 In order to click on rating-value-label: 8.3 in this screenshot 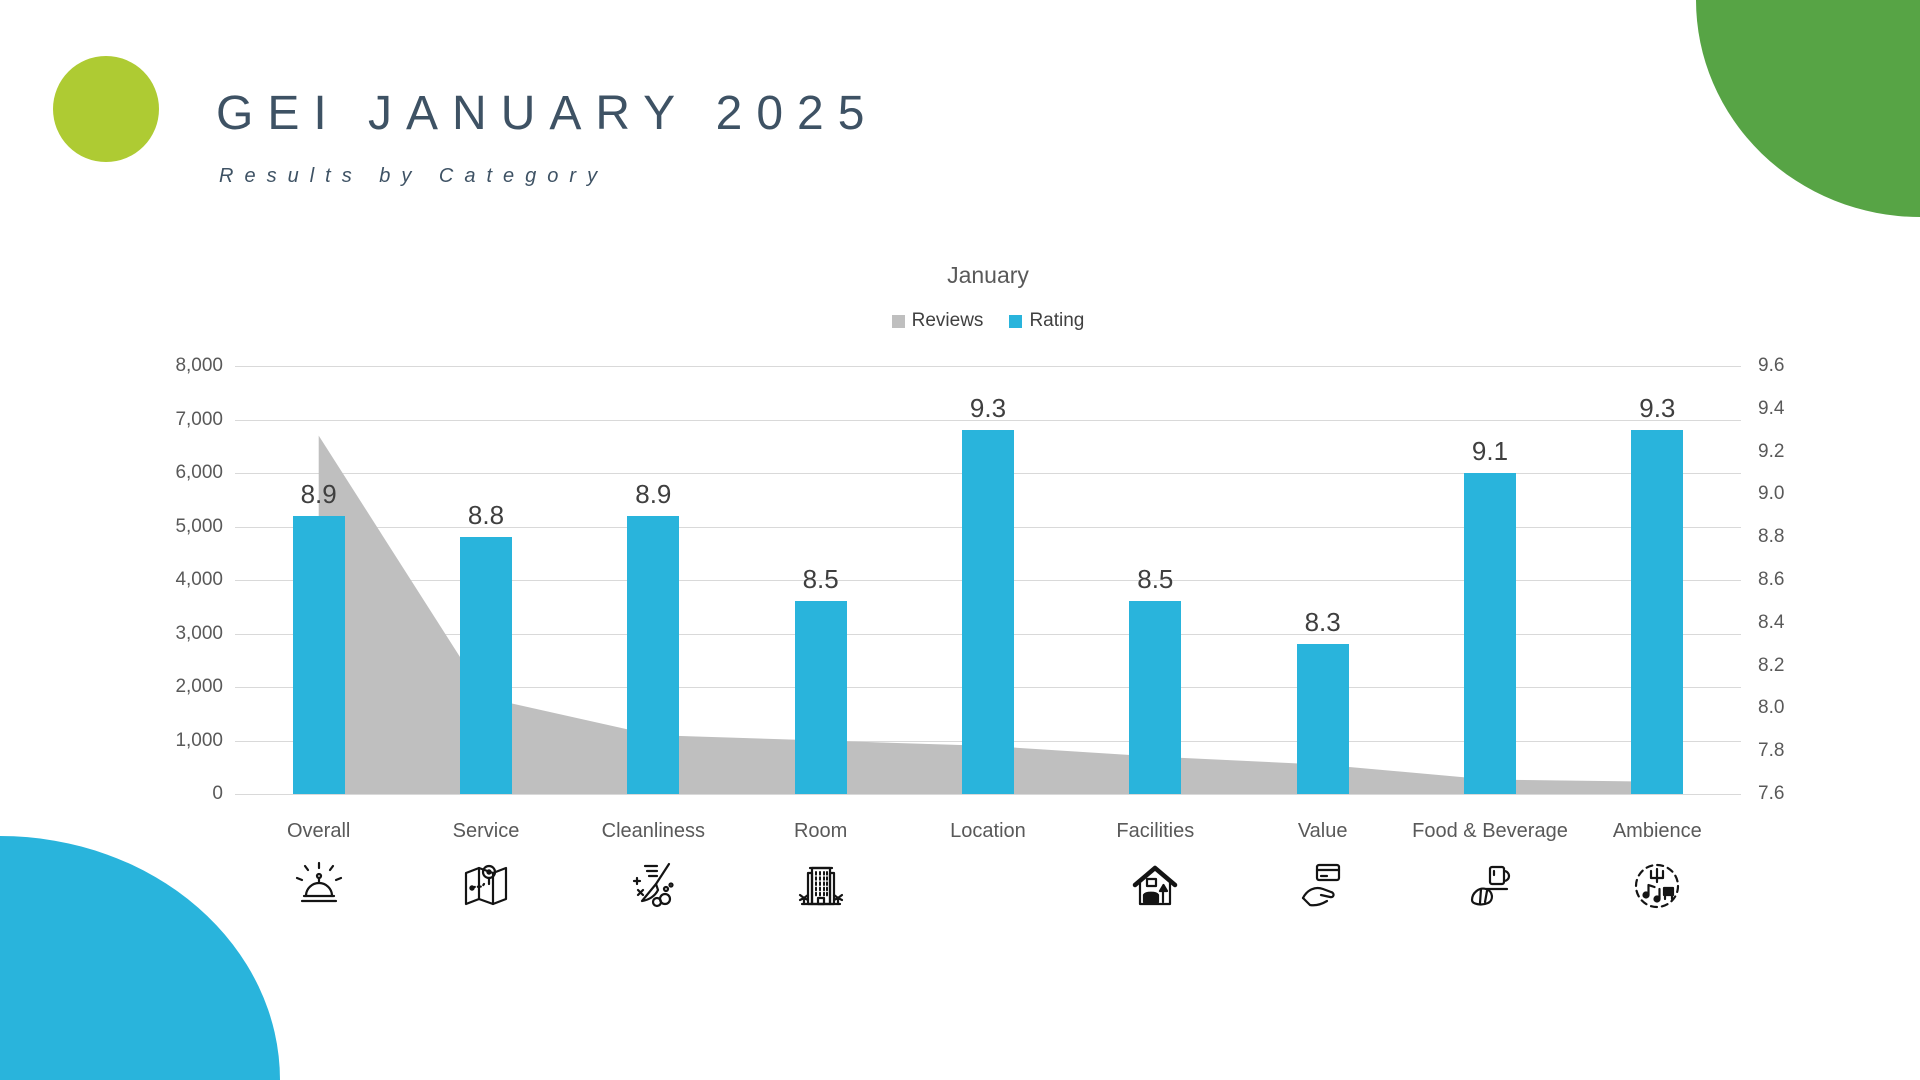, I will do `click(1322, 622)`.